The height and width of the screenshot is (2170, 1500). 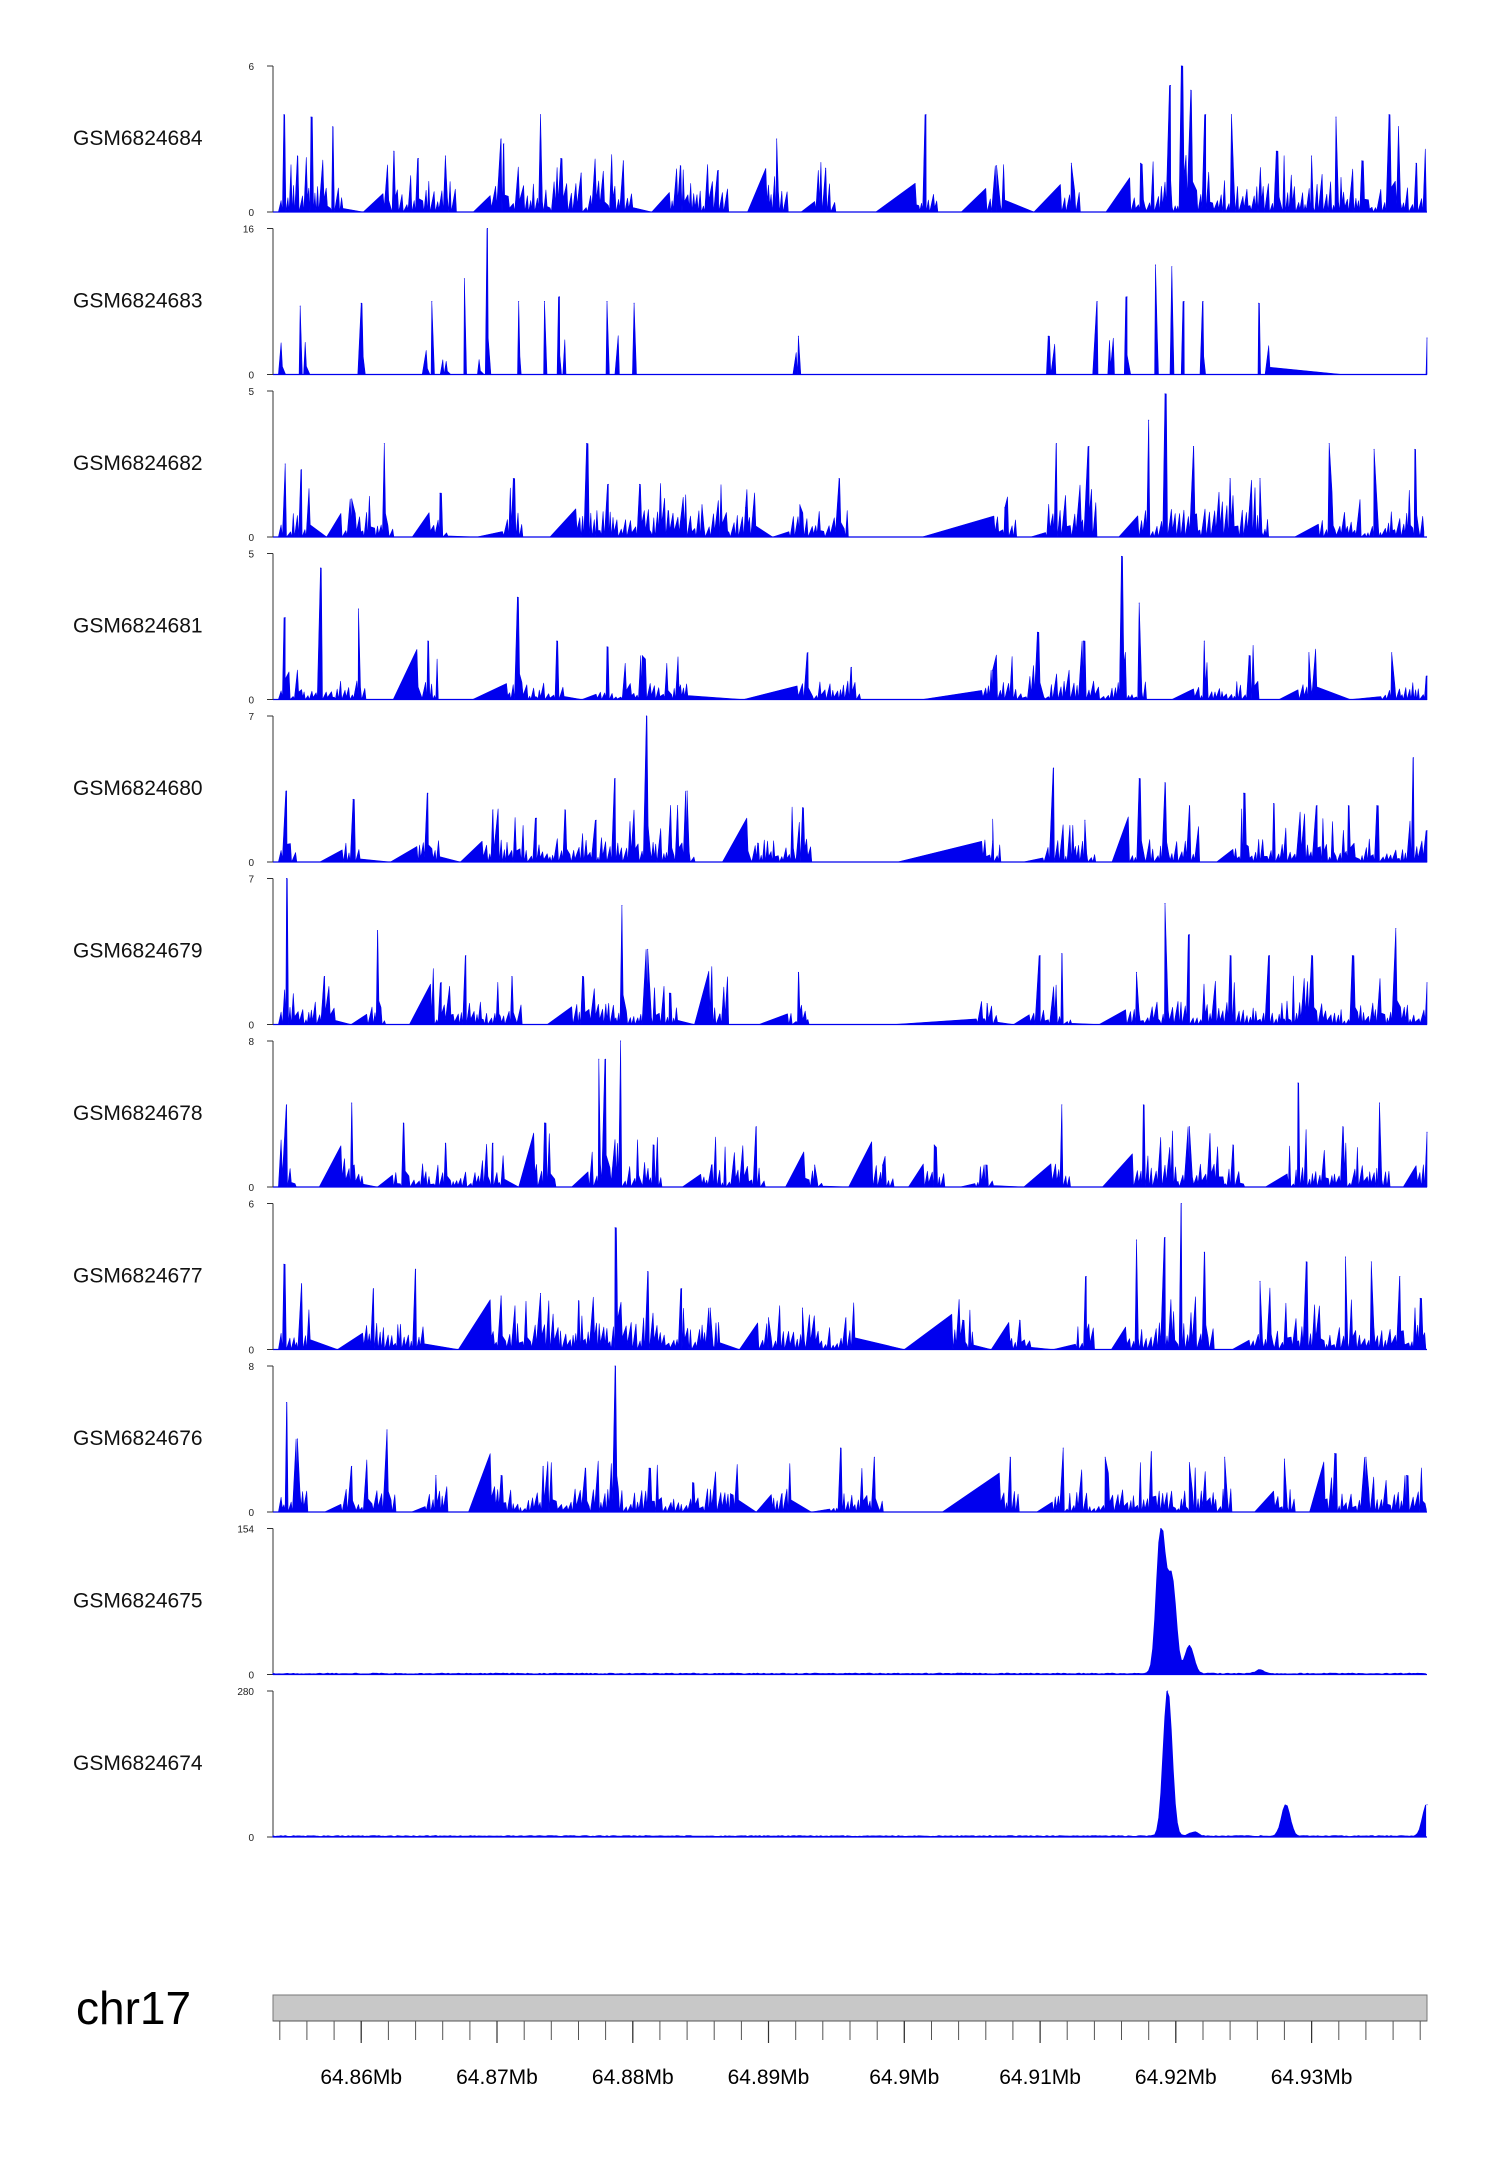 I want to click on track-GSM6824674: GSM6824674 280 0, so click(x=750, y=1765).